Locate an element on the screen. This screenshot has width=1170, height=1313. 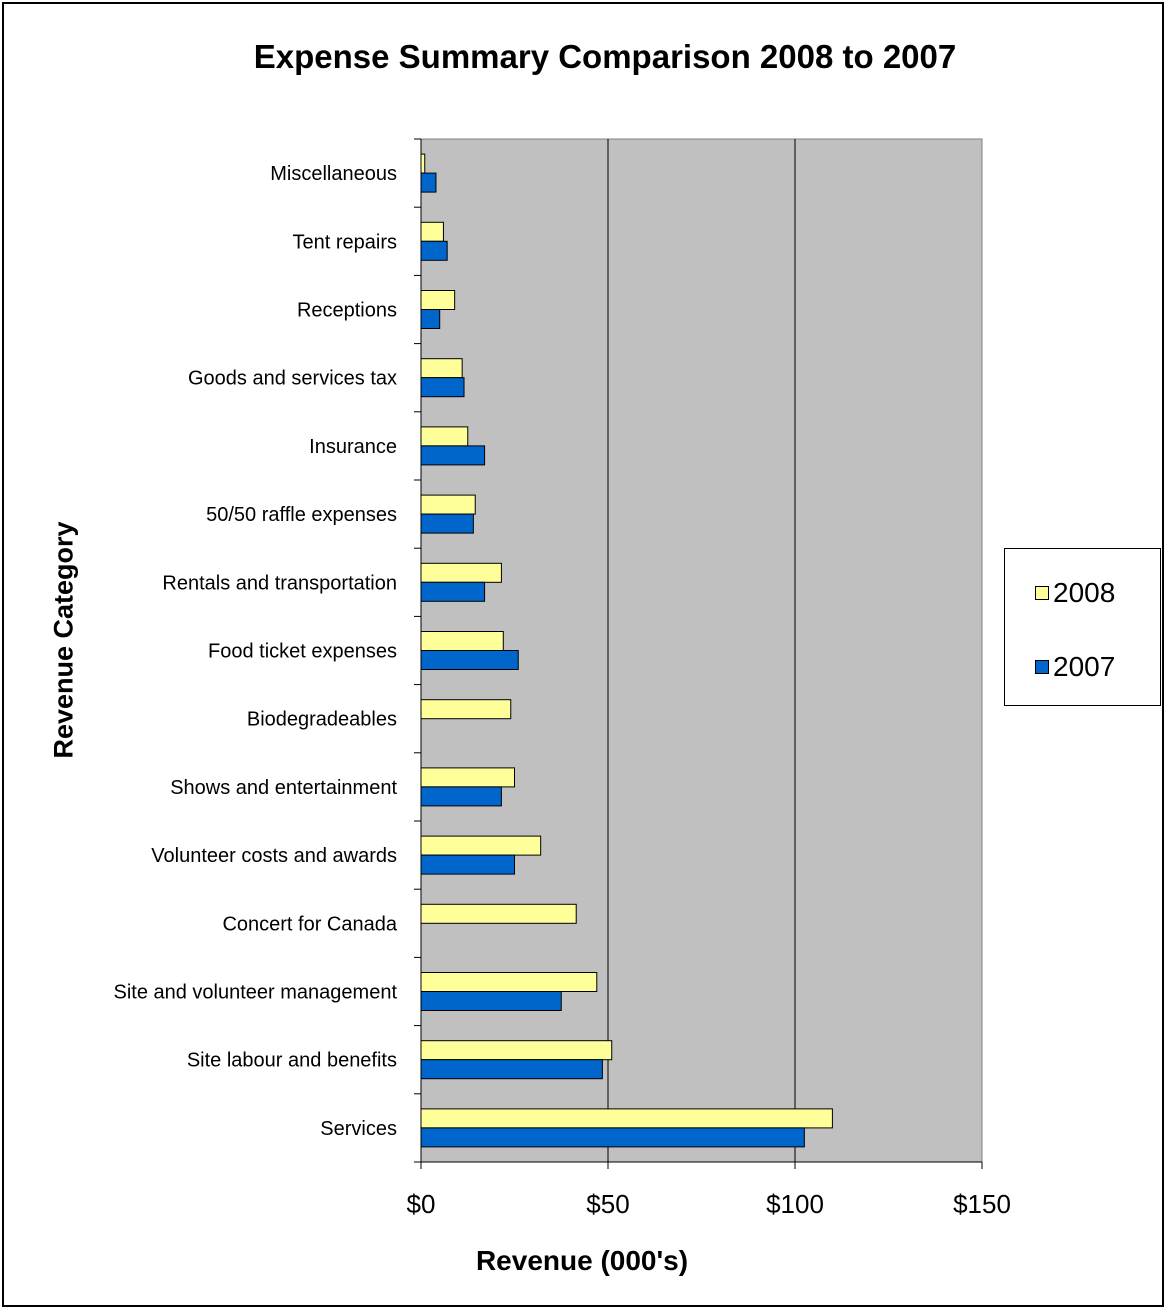
category-label: Food ticket expenses is located at coordinates (302, 652).